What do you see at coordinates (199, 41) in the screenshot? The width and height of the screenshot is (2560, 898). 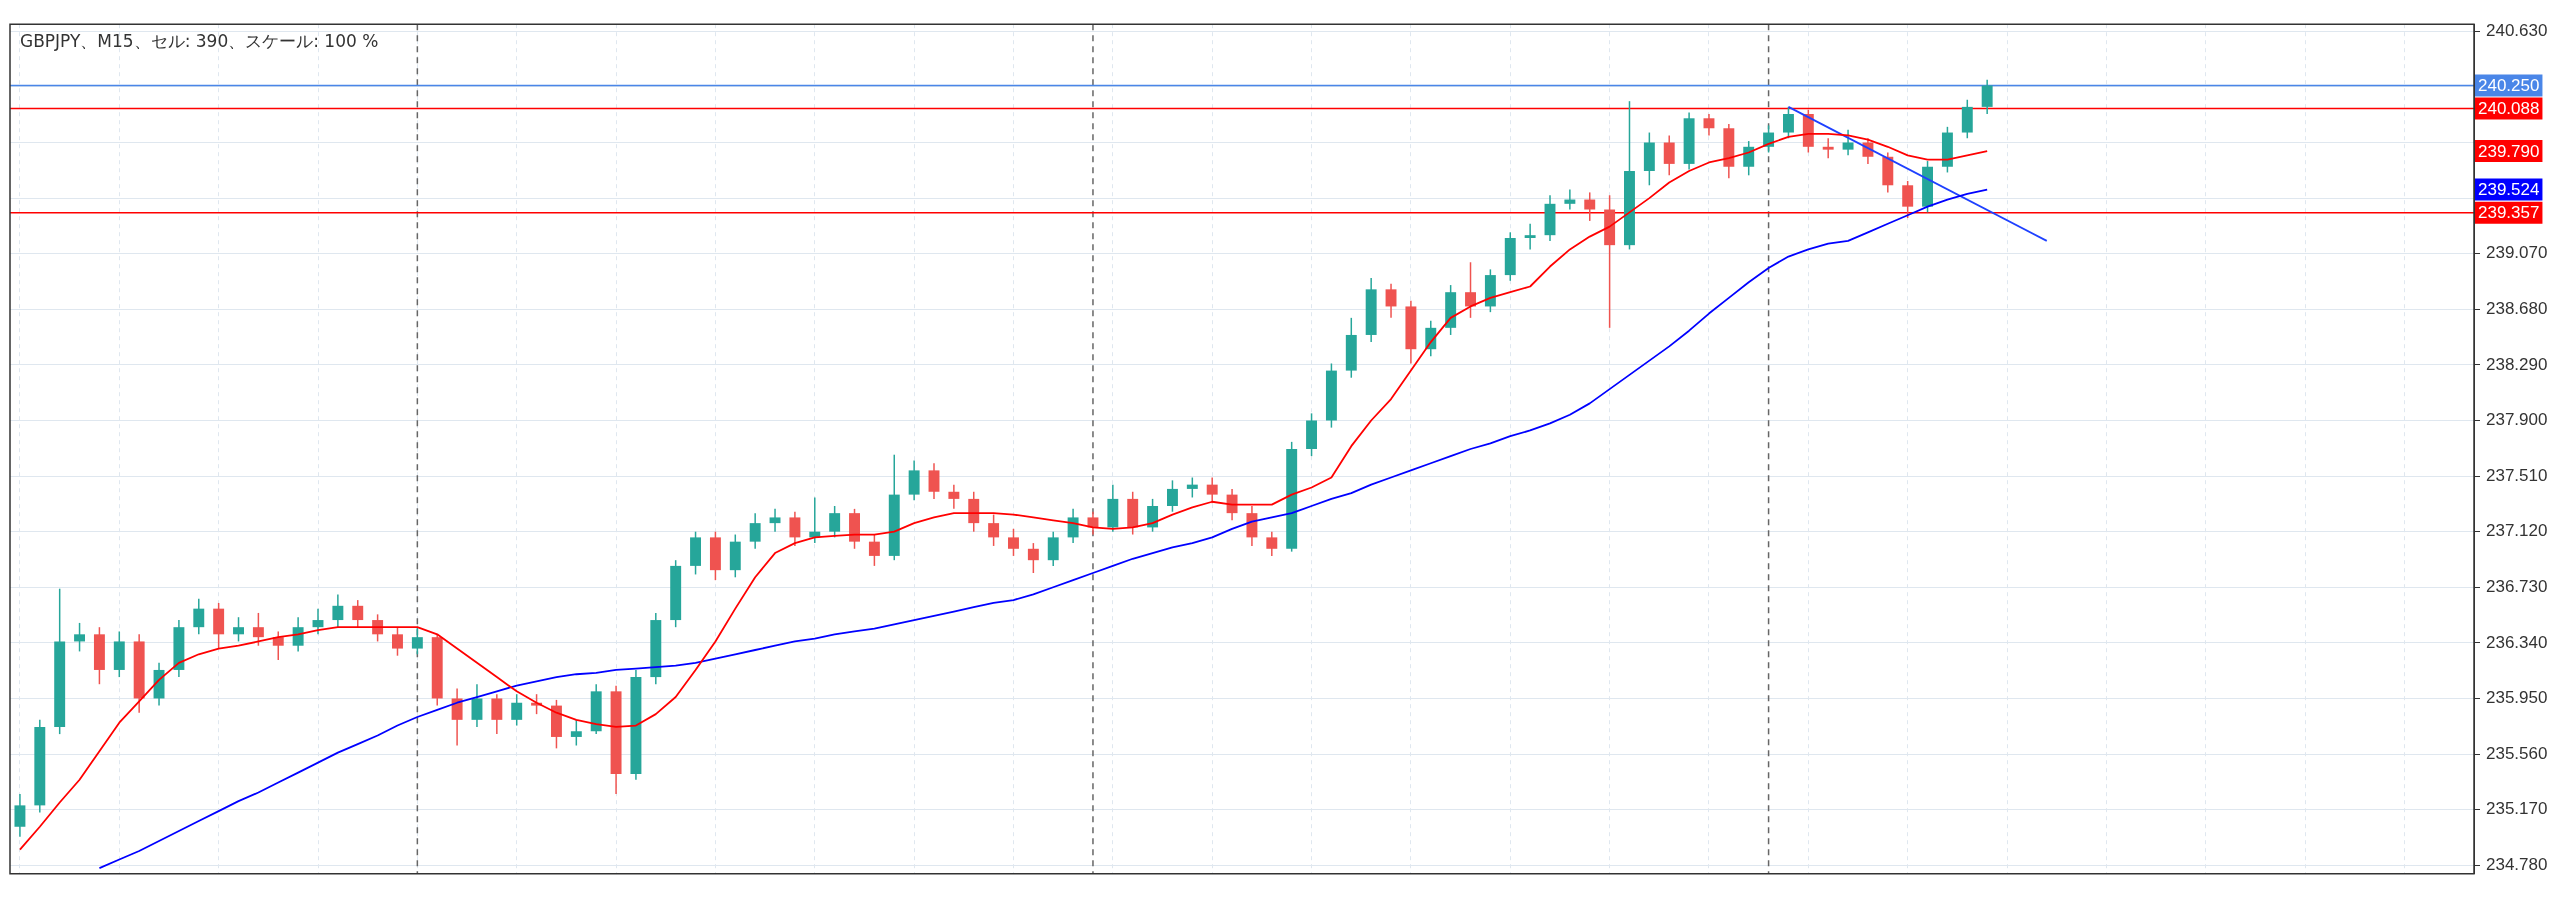 I see `chart-title: GBPJPY、M15、セル: 390、スケール: 100 %` at bounding box center [199, 41].